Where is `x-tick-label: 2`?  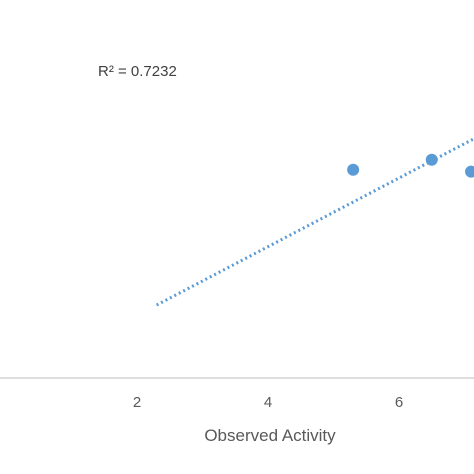
x-tick-label: 2 is located at coordinates (137, 402).